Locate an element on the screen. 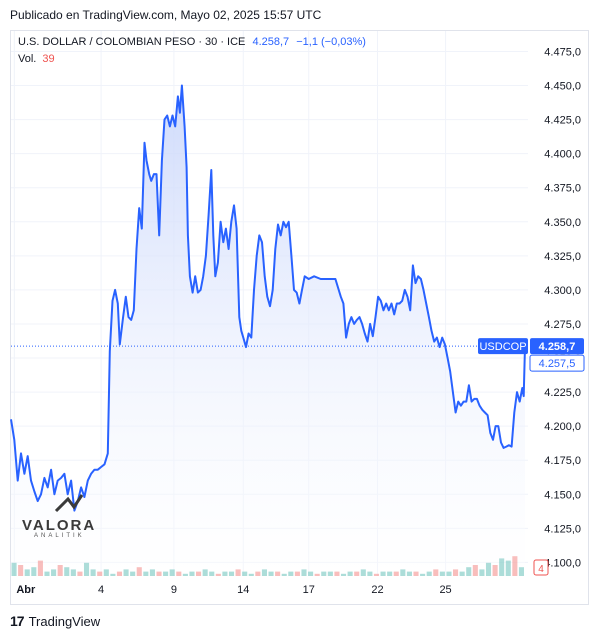 The width and height of the screenshot is (598, 639). second-price-badge is located at coordinates (557, 363).